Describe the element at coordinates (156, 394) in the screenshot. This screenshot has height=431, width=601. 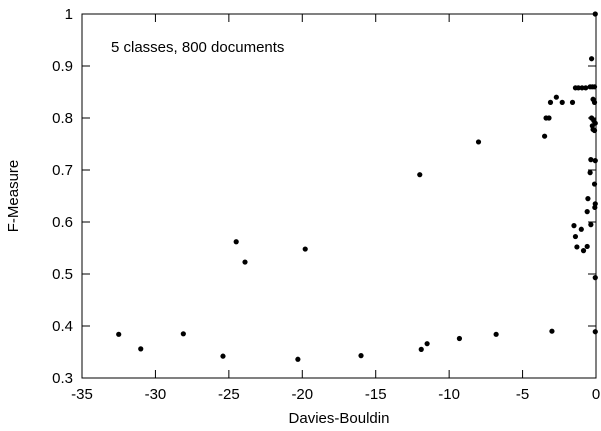
I see `x-tick-label: -30` at that location.